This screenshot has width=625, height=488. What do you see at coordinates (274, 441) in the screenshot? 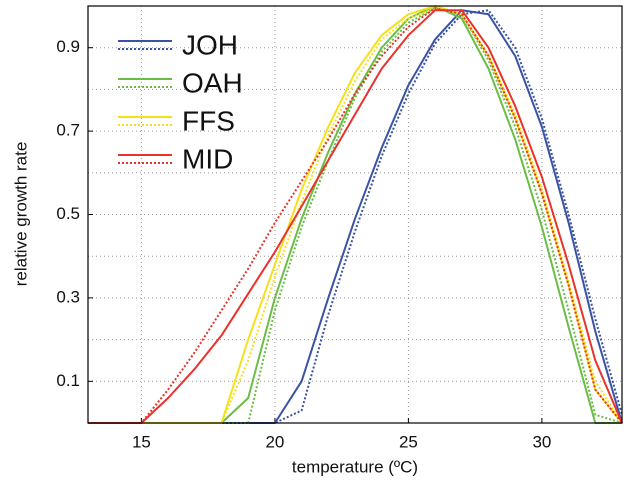
I see `x-tick-label: 20` at bounding box center [274, 441].